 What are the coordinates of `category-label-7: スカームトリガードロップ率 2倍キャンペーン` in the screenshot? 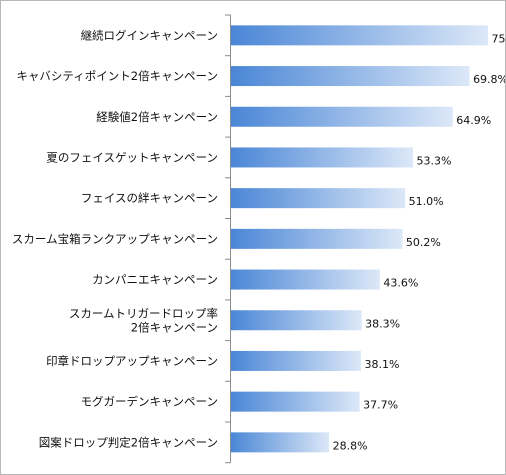 It's located at (143, 320).